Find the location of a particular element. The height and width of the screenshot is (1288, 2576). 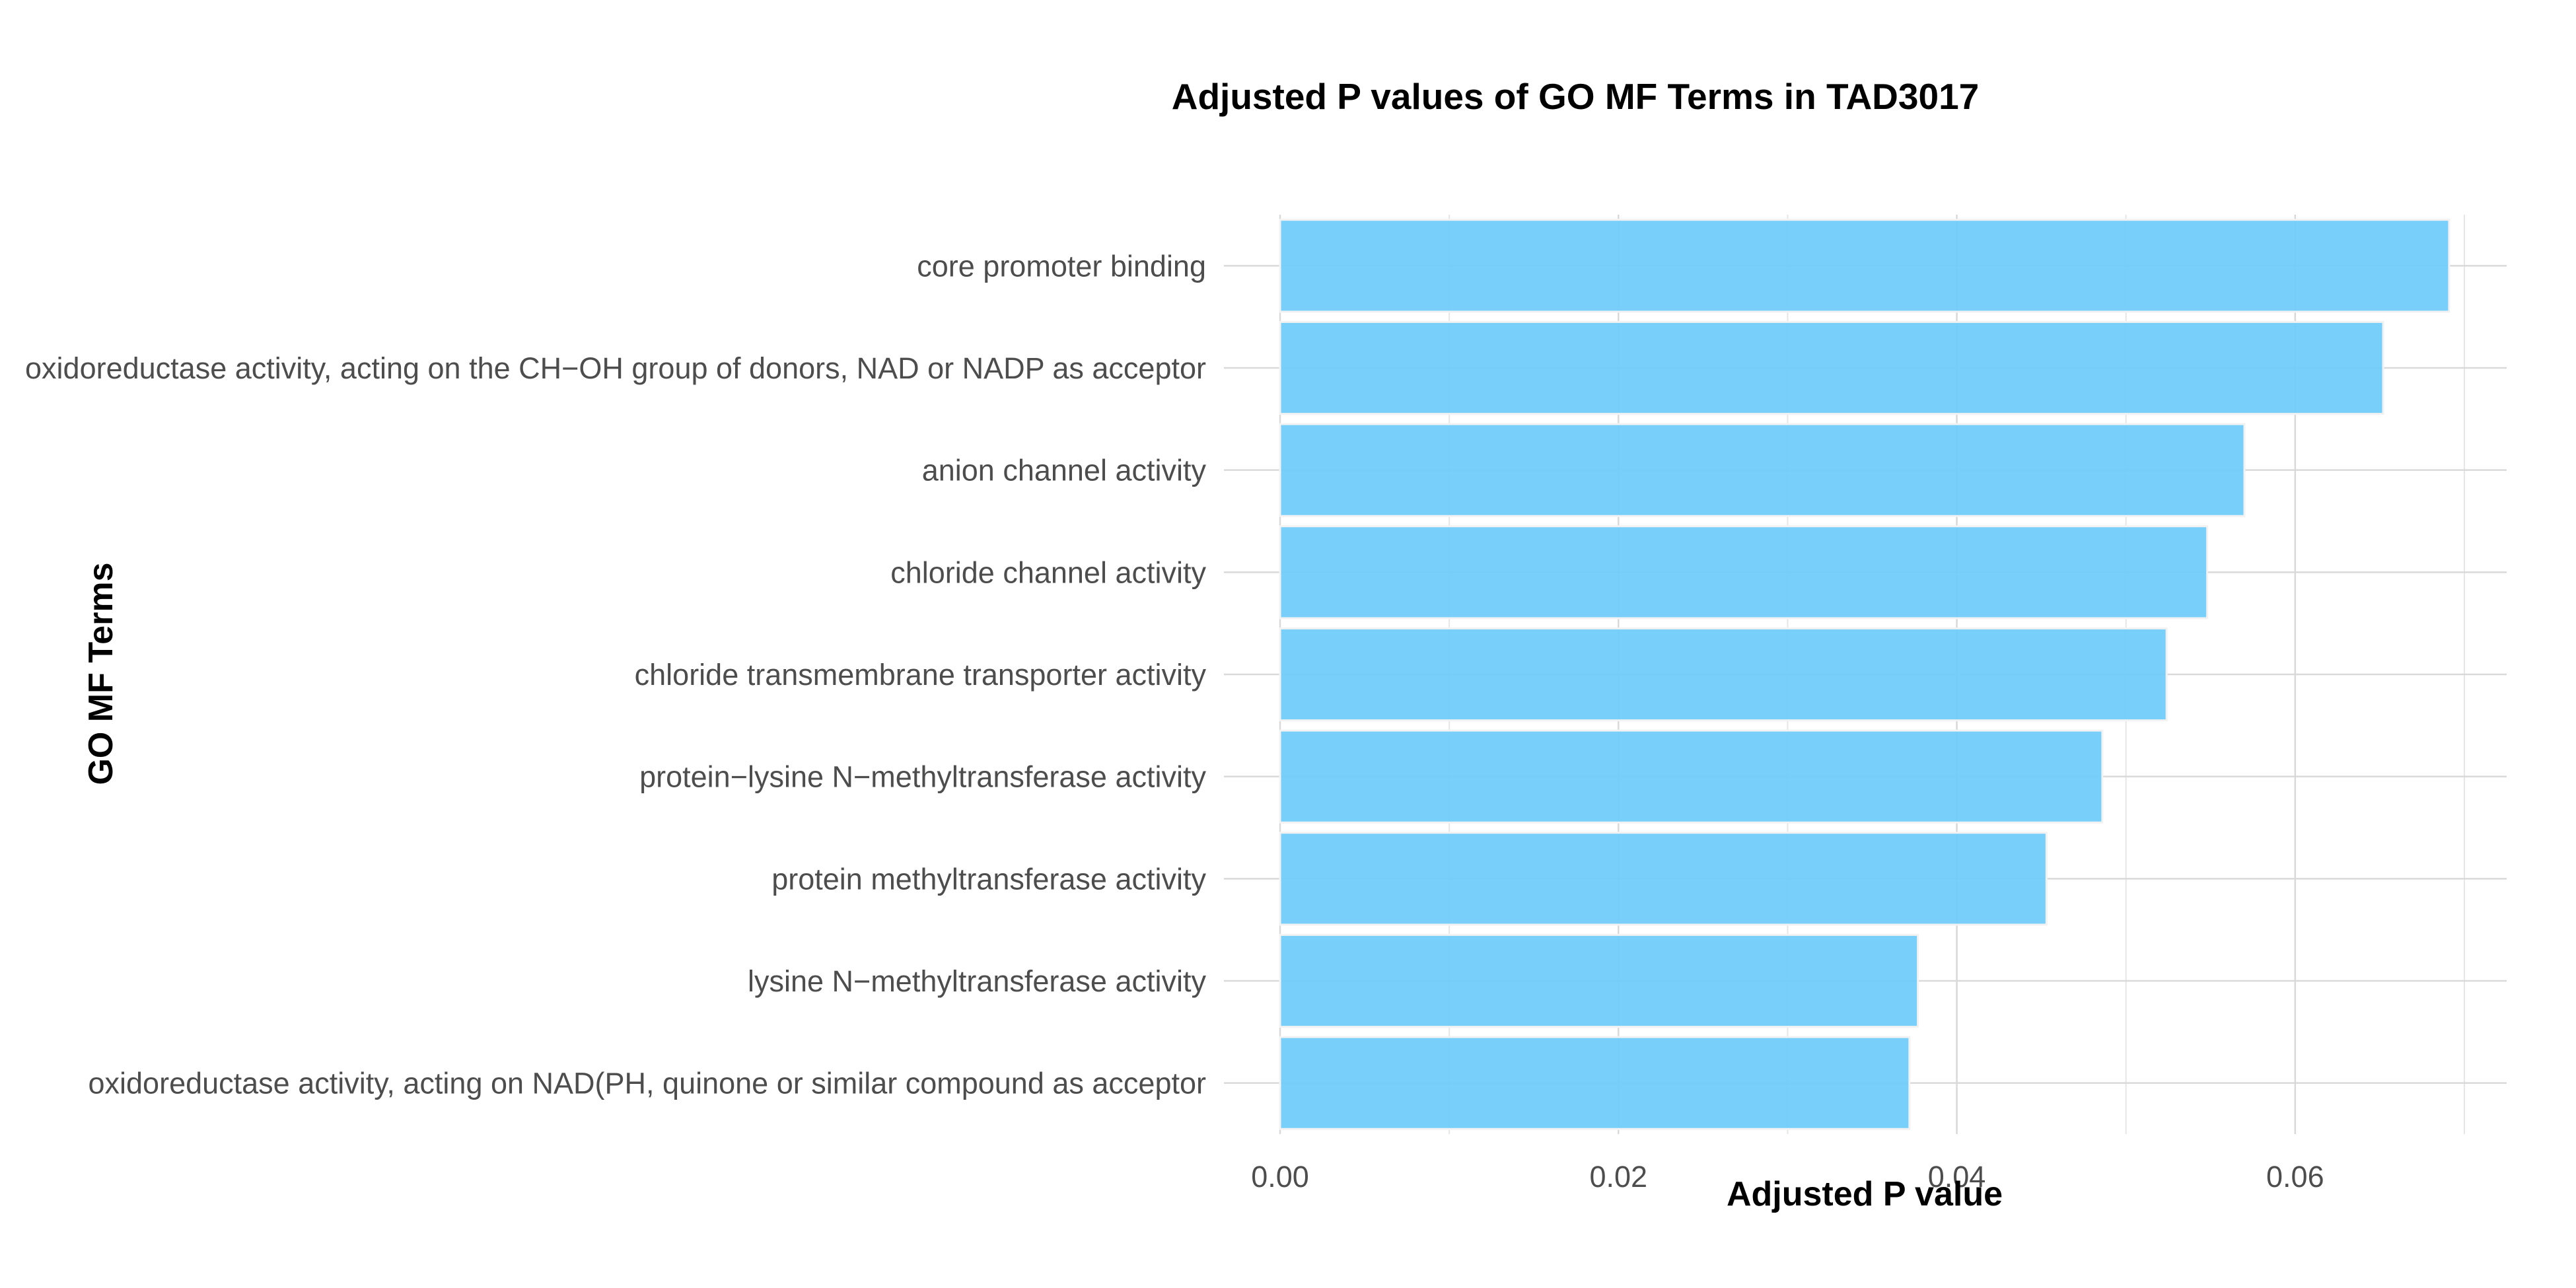

y-tick-label: core promoter binding is located at coordinates (1061, 266).